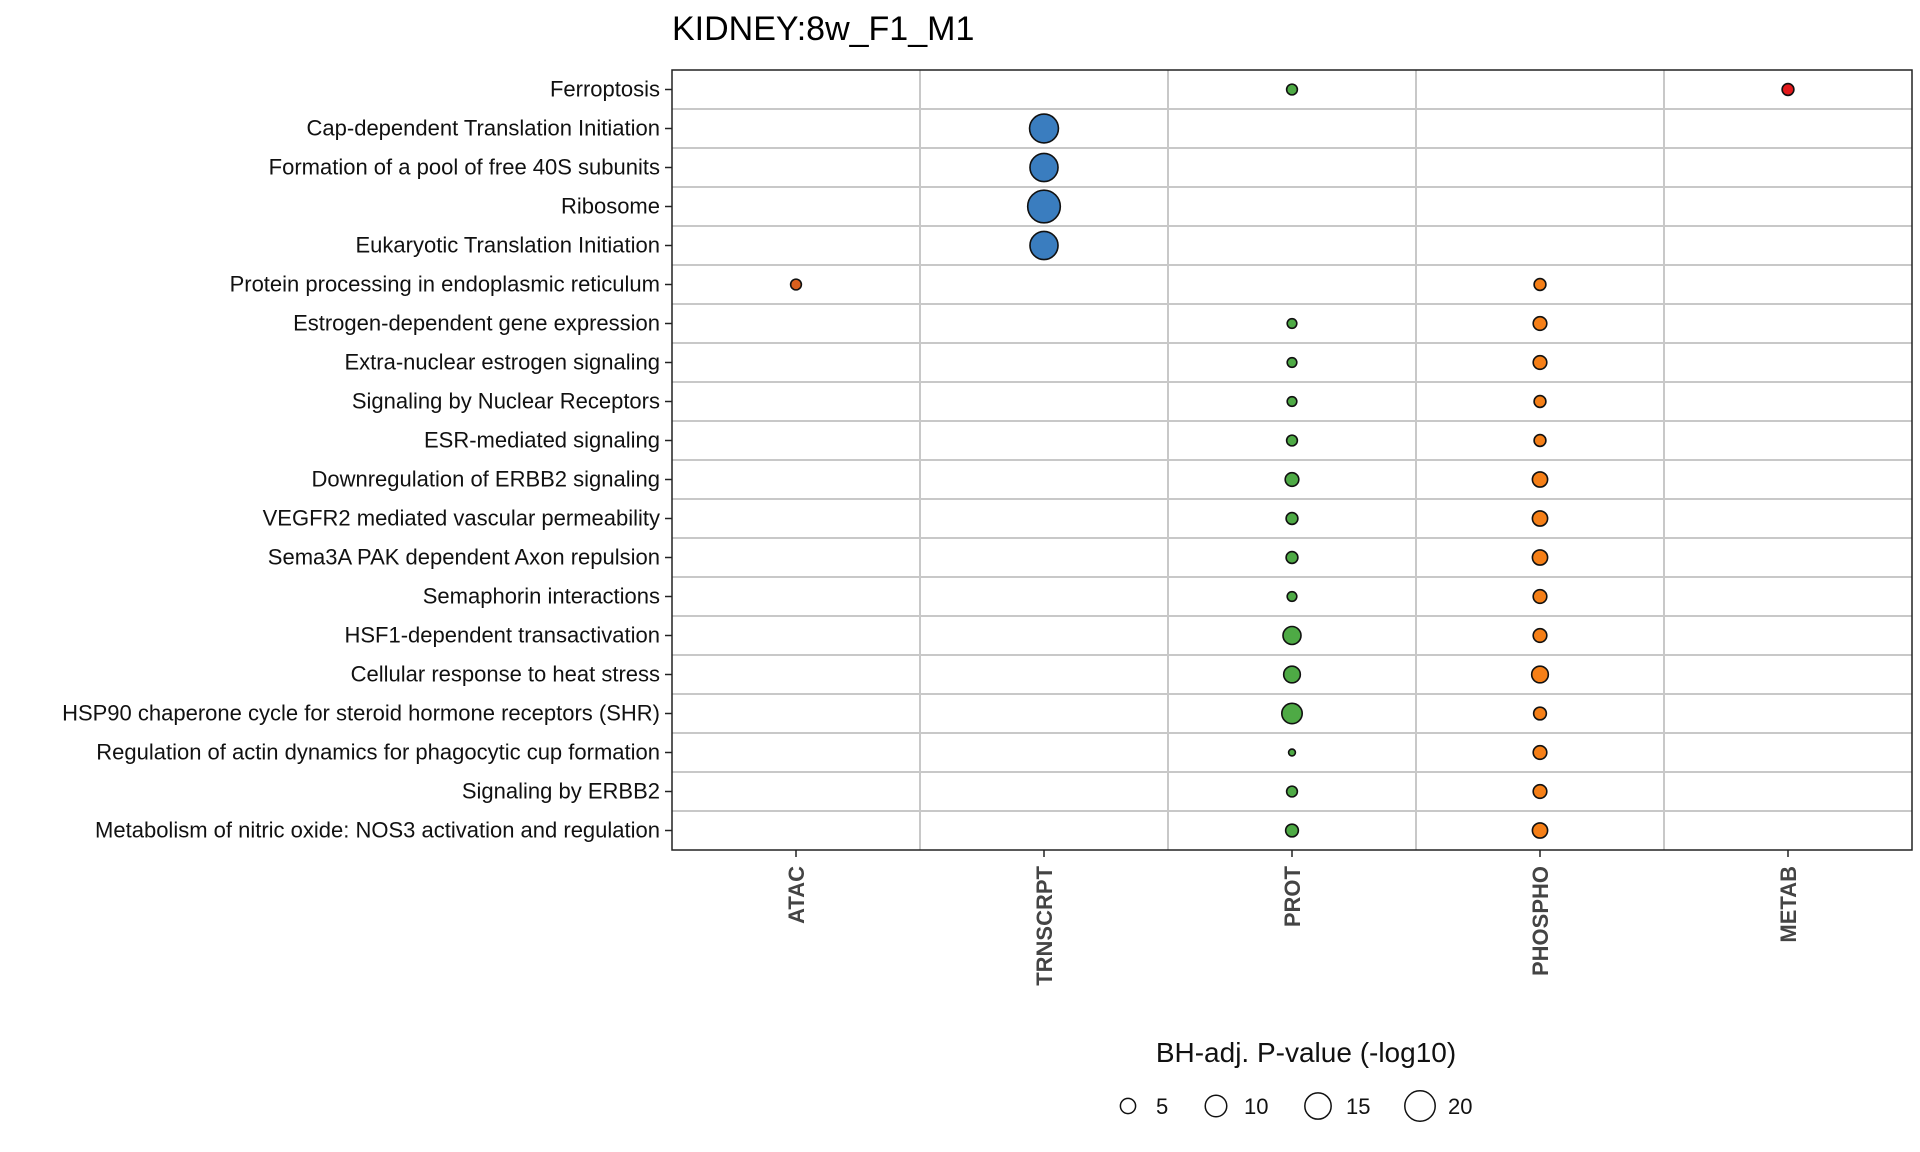 The height and width of the screenshot is (1152, 1920). I want to click on x-axis: ATAC TRNSCRPT PROT PHOSPHO METAB, so click(1292, 918).